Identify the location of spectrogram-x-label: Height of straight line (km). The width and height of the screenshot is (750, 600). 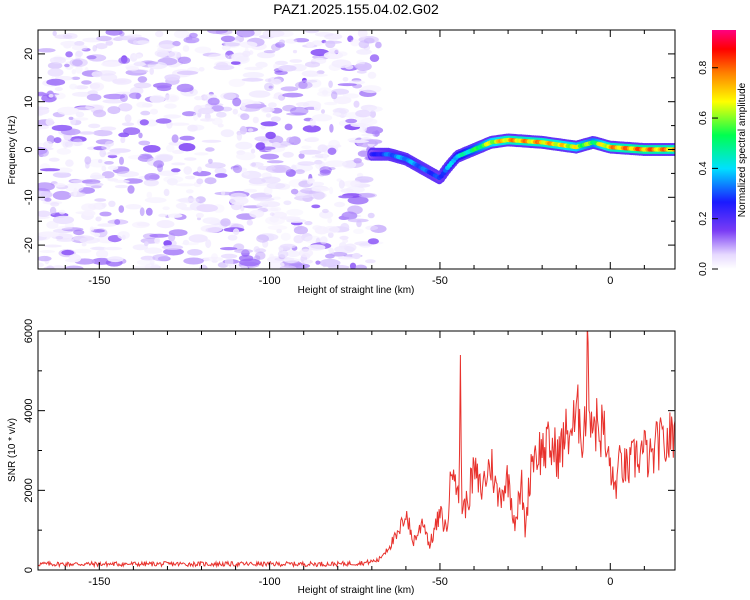
(356, 290).